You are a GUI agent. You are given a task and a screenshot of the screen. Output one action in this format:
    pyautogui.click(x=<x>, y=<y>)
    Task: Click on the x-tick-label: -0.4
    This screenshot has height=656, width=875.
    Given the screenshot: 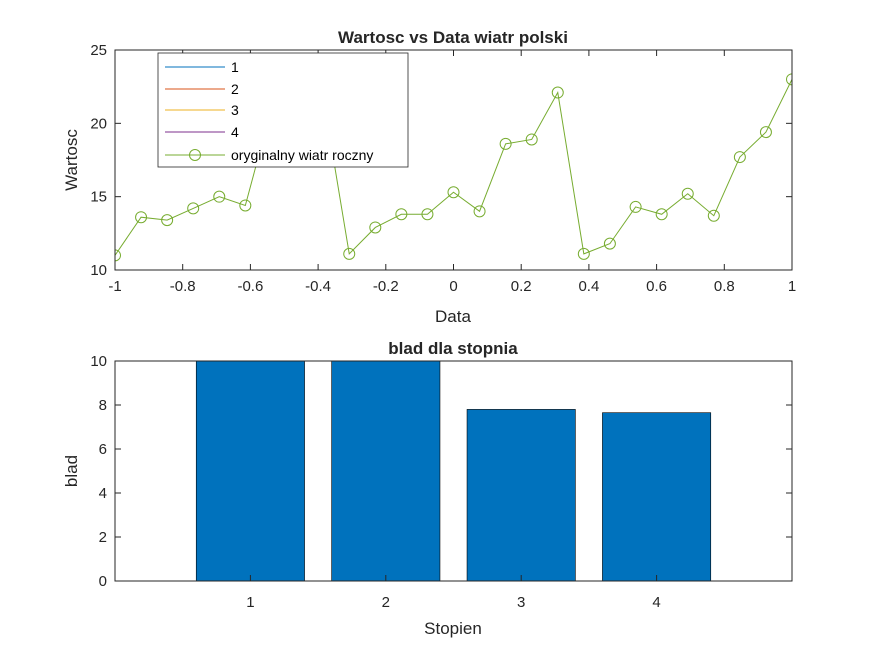 What is the action you would take?
    pyautogui.click(x=318, y=286)
    